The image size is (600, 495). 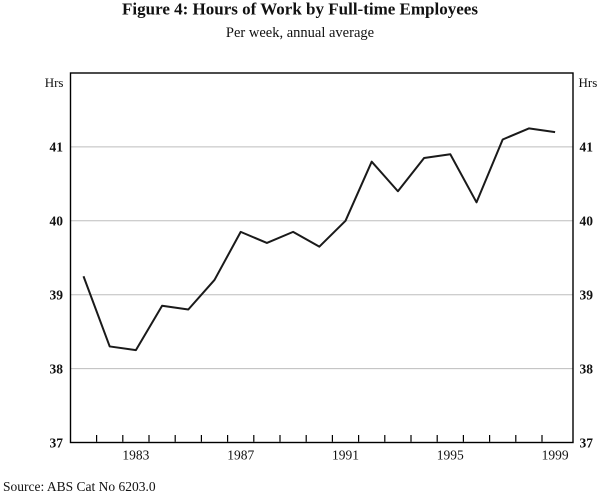 I want to click on x-tick-label: 1983, so click(x=135, y=455).